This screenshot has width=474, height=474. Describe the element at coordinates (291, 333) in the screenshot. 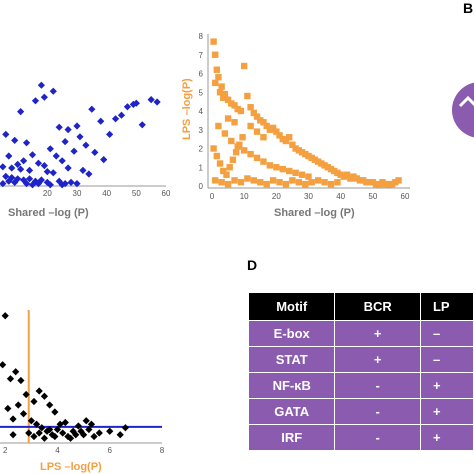

I see `cell-motif: E-box` at that location.